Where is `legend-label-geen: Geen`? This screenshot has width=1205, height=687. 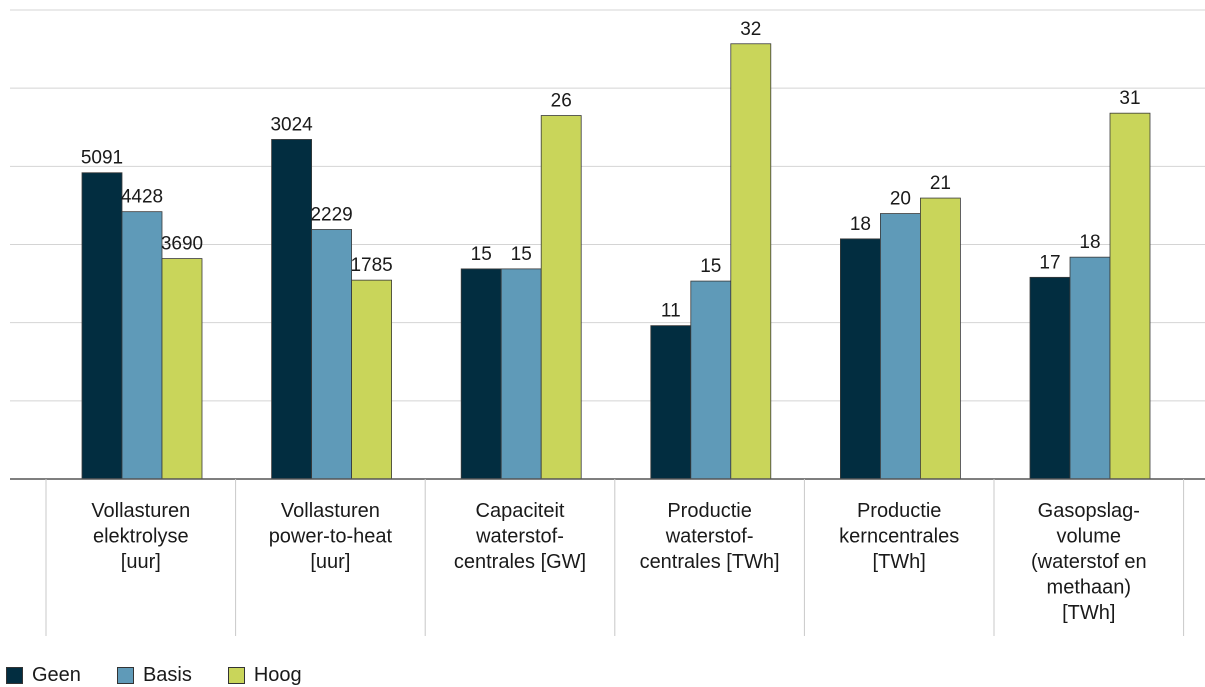
legend-label-geen: Geen is located at coordinates (56, 675).